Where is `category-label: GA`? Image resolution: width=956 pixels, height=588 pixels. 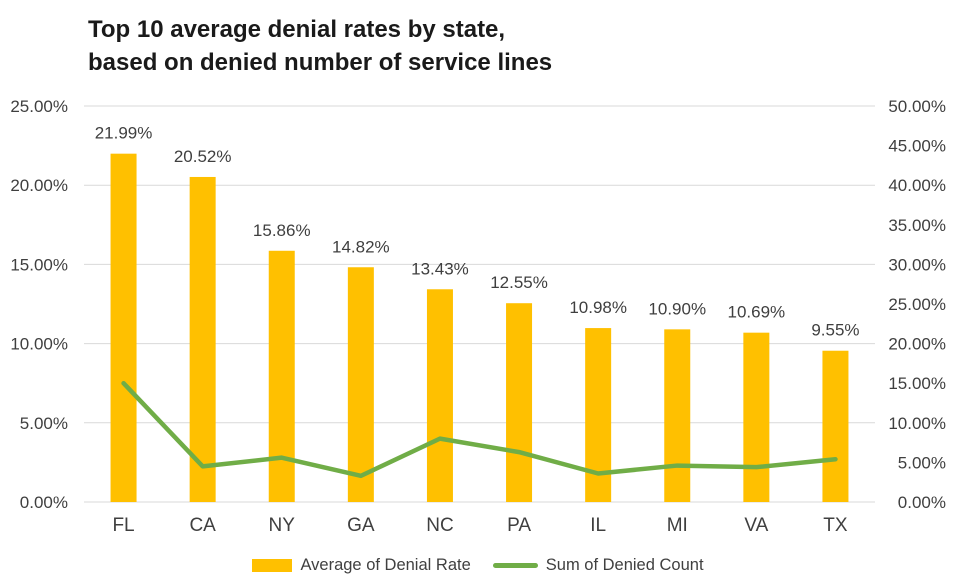 category-label: GA is located at coordinates (361, 525).